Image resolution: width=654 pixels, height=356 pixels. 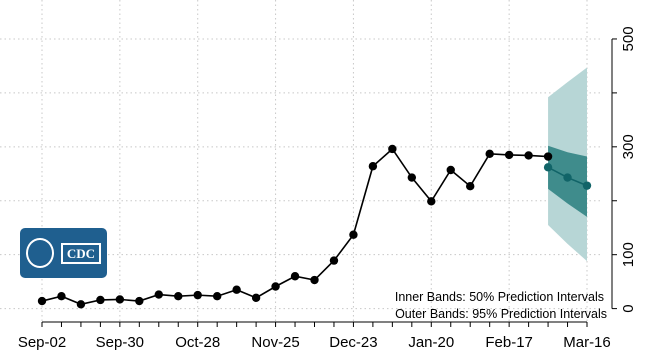 What do you see at coordinates (431, 342) in the screenshot?
I see `x-tick-label: Jan-20` at bounding box center [431, 342].